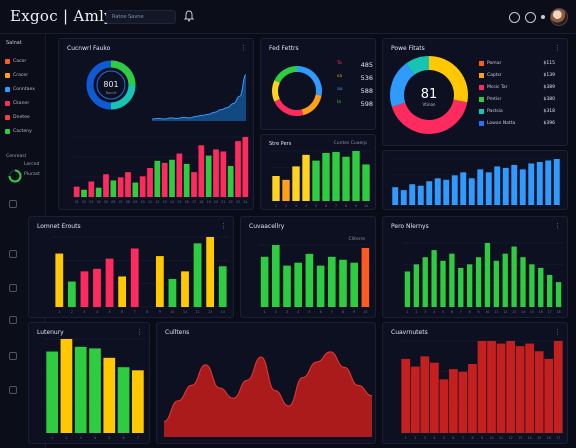  Describe the element at coordinates (276, 312) in the screenshot. I see `tick-label: 2` at that location.